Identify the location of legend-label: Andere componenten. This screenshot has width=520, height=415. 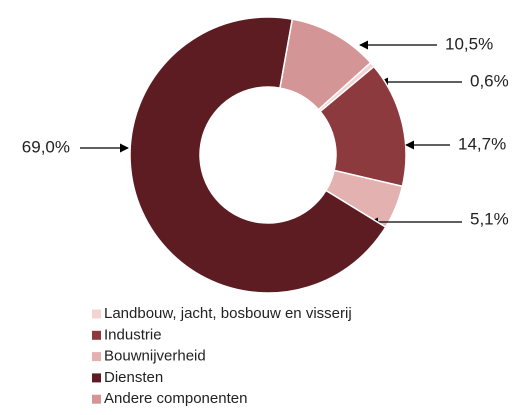
(175, 398).